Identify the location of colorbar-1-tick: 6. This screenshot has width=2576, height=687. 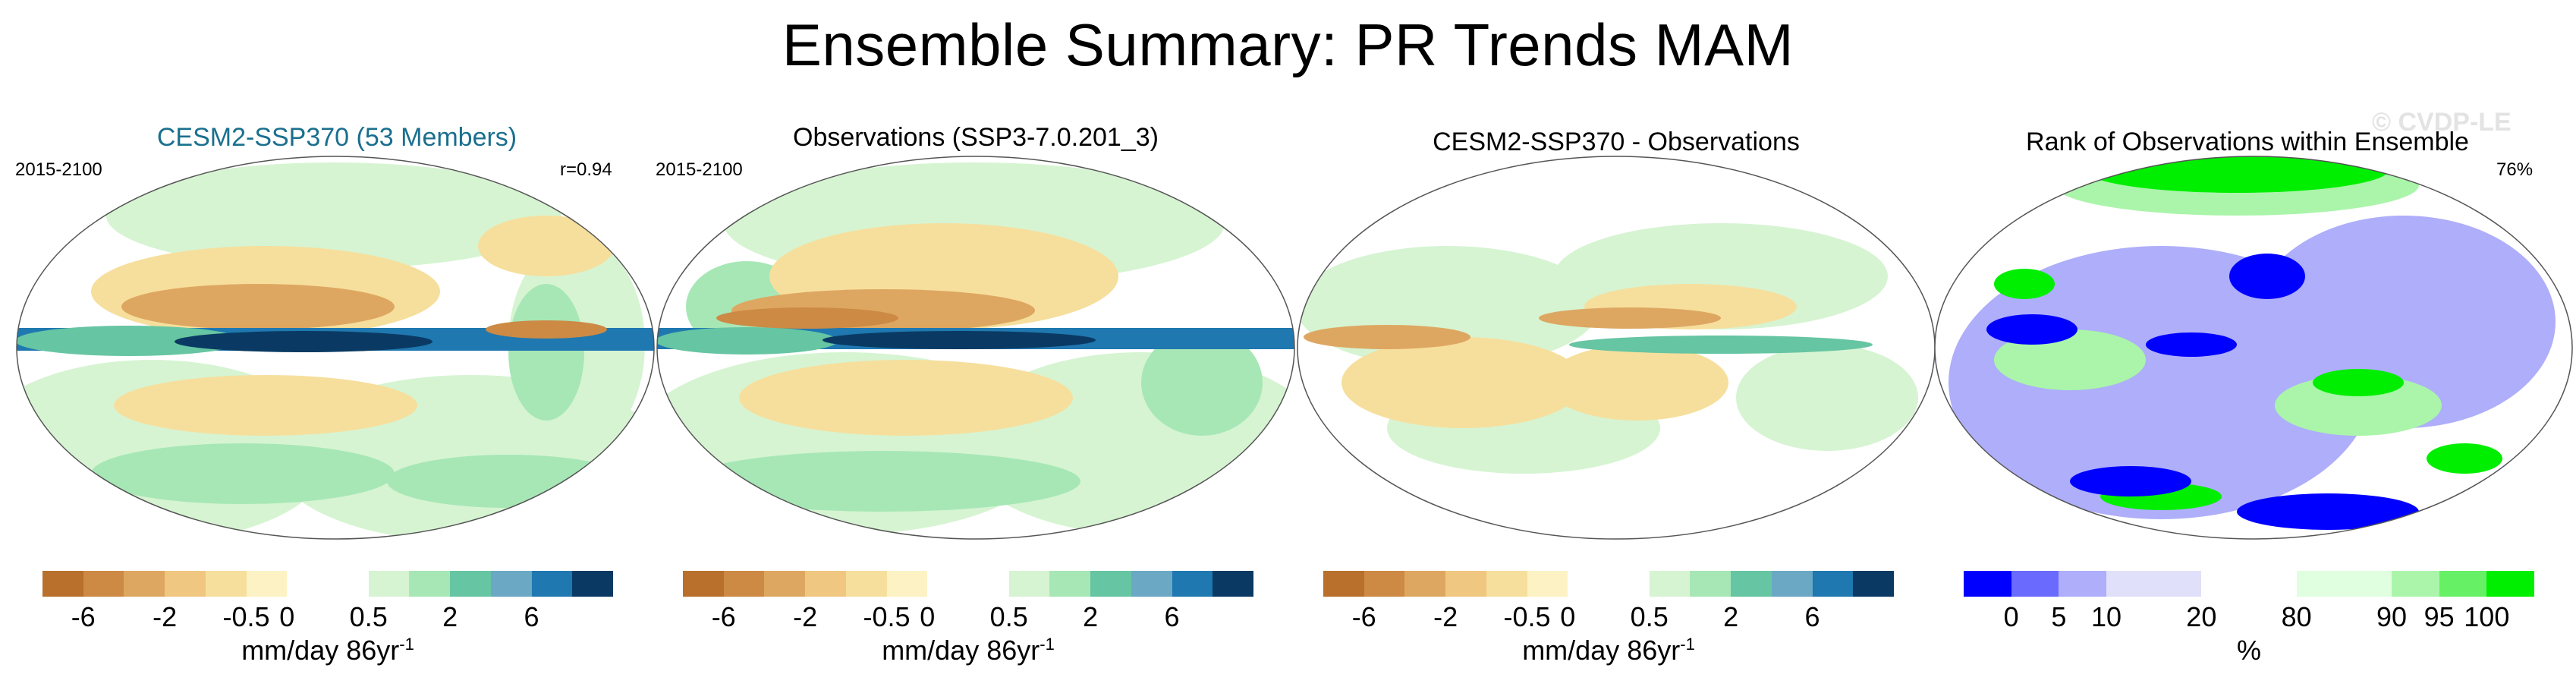
(531, 616).